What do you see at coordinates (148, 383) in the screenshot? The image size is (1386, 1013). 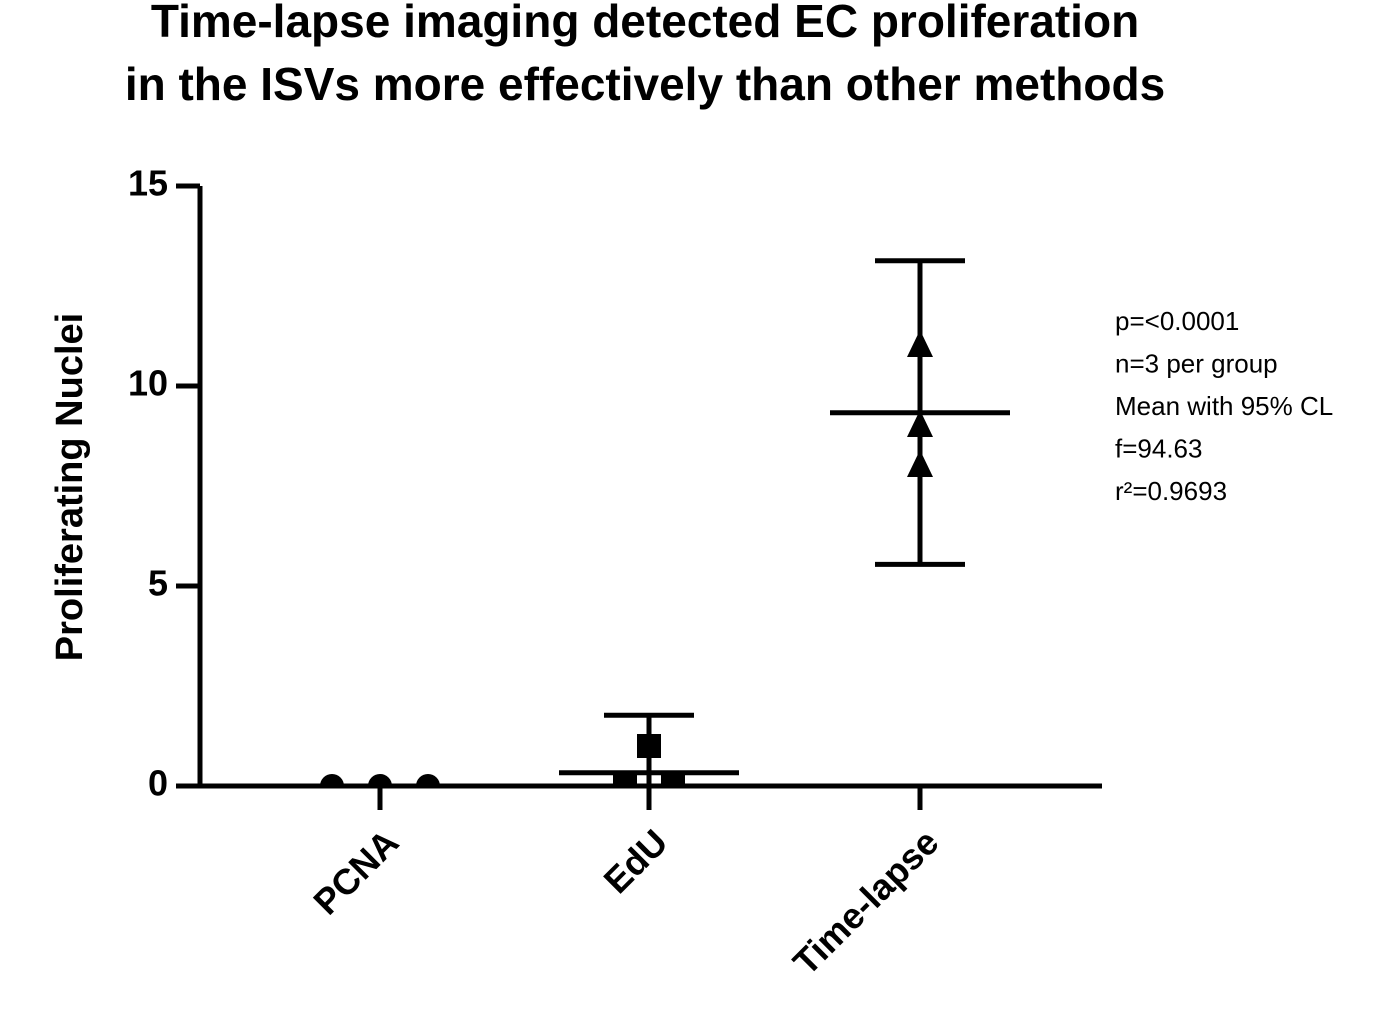 I see `y-tick-label: 10` at bounding box center [148, 383].